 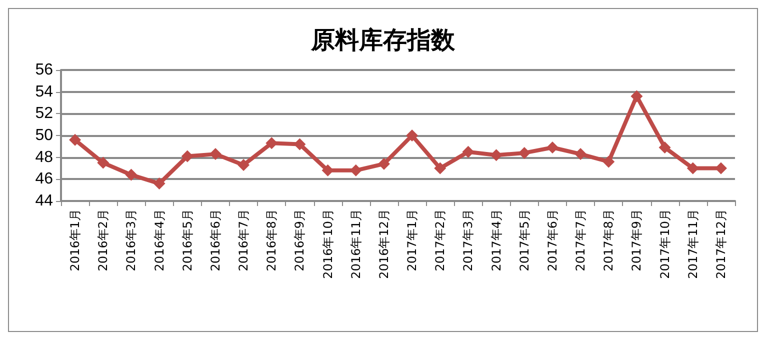 I want to click on x-tick-label: 2016年6月, so click(x=215, y=240).